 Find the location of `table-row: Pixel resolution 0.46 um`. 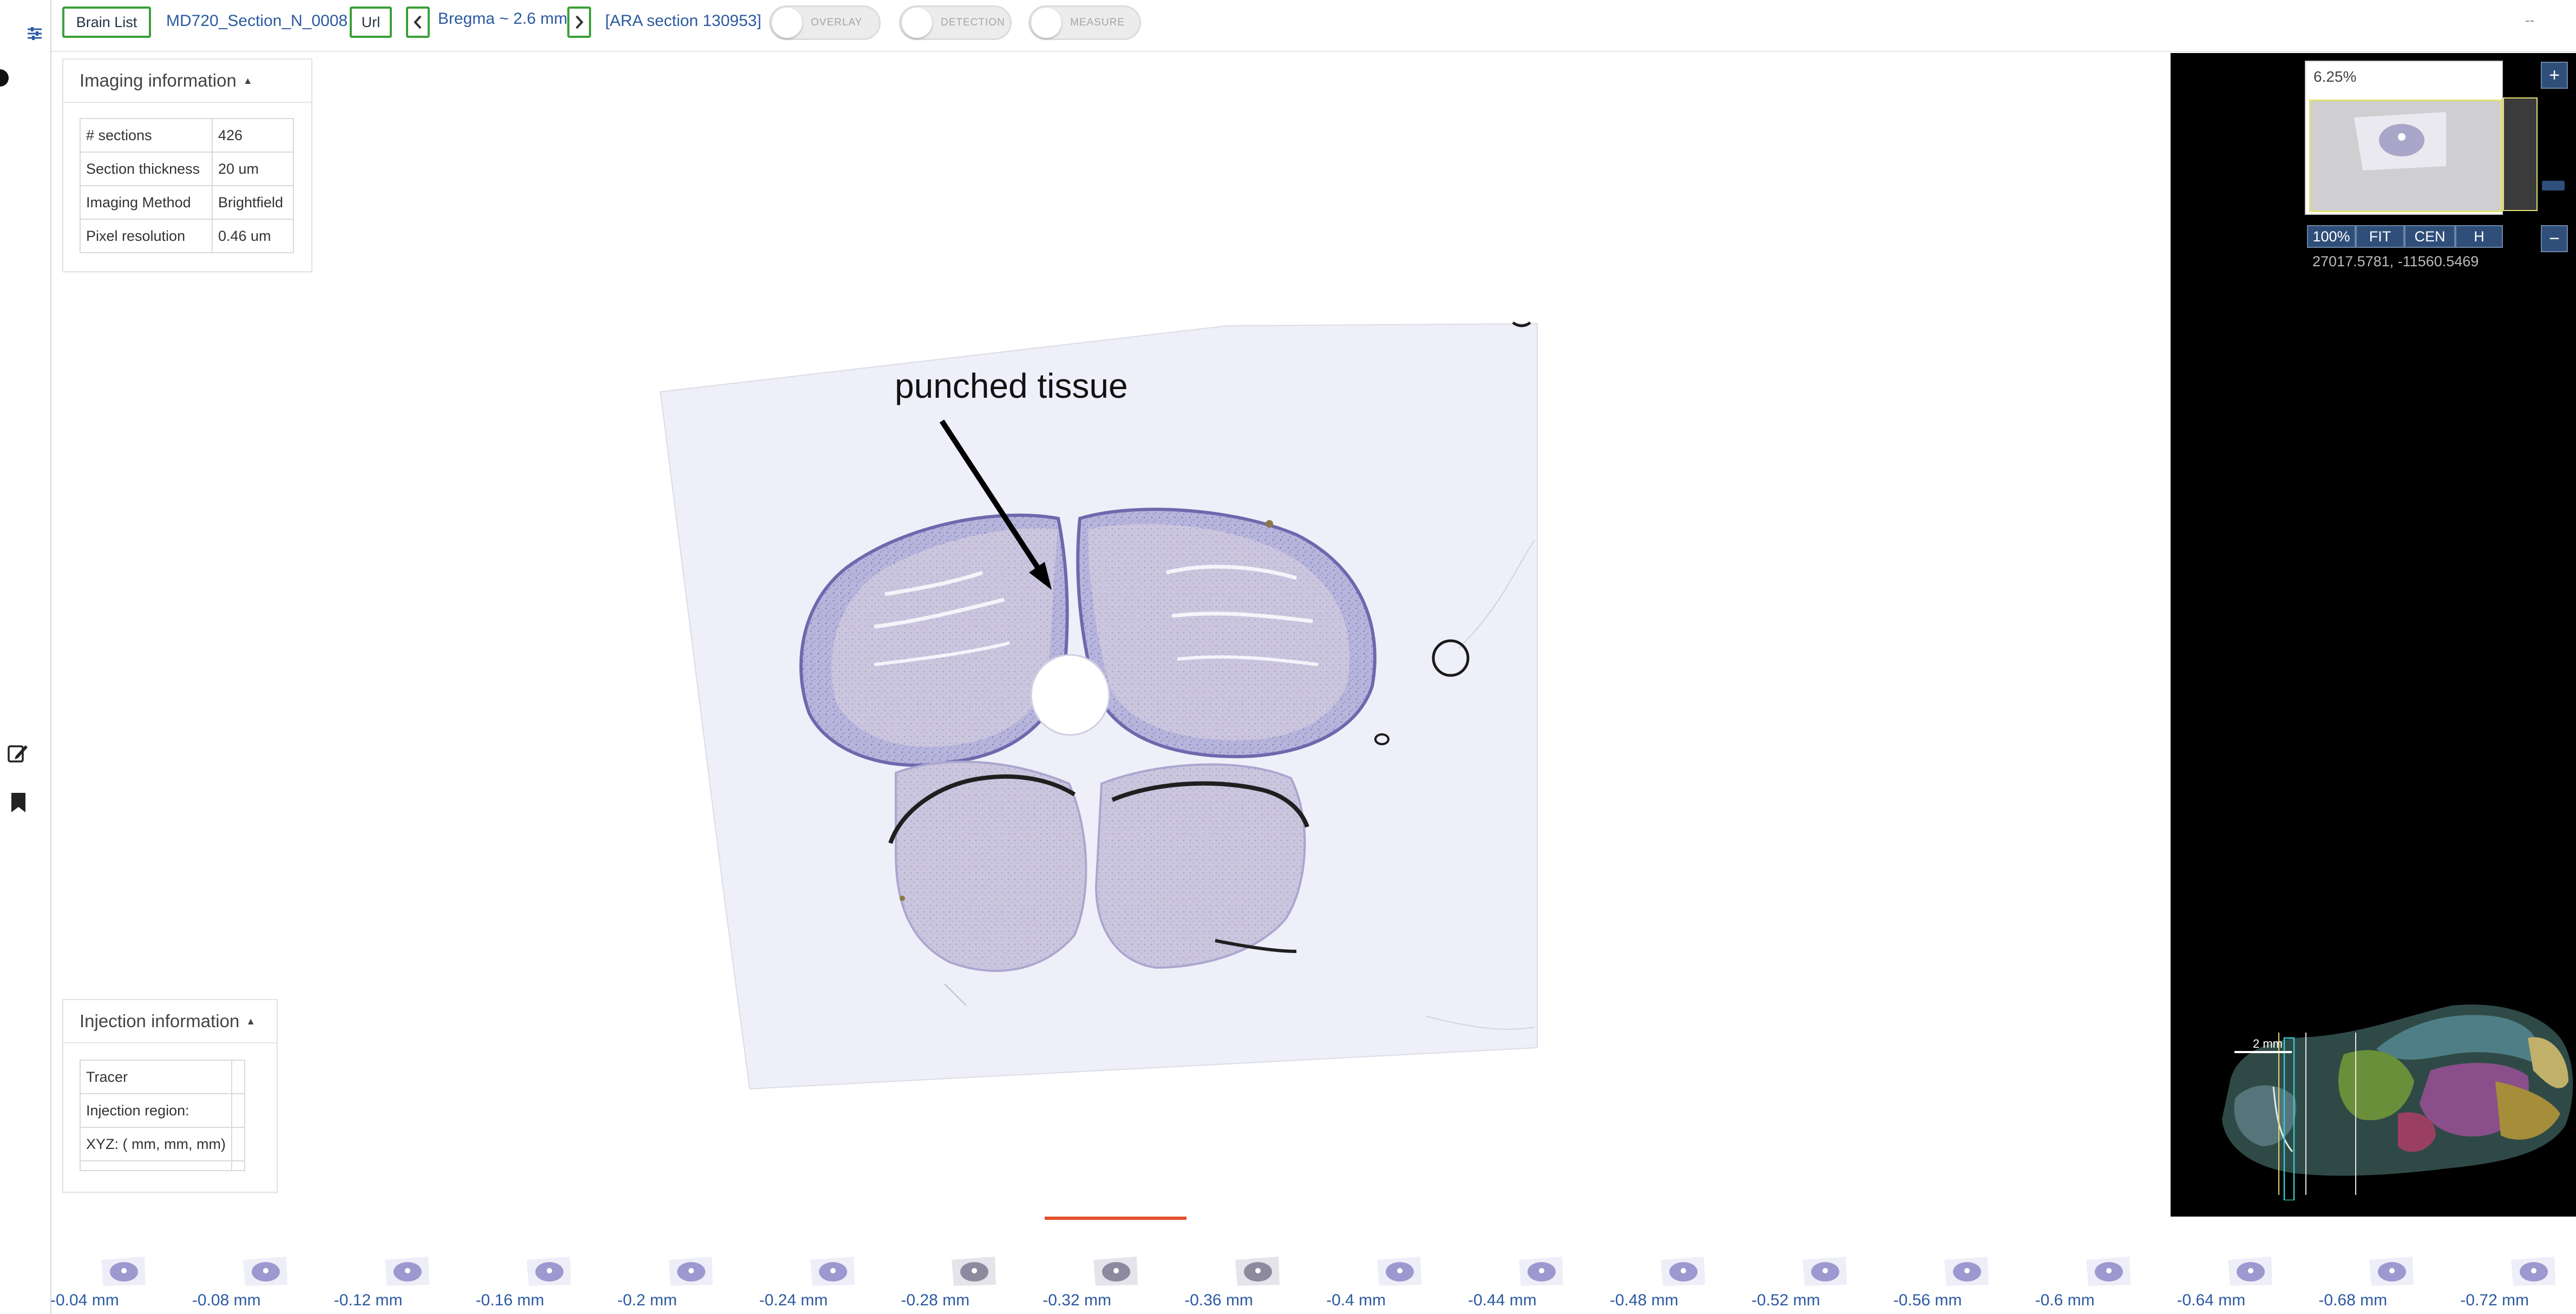

table-row: Pixel resolution 0.46 um is located at coordinates (187, 236).